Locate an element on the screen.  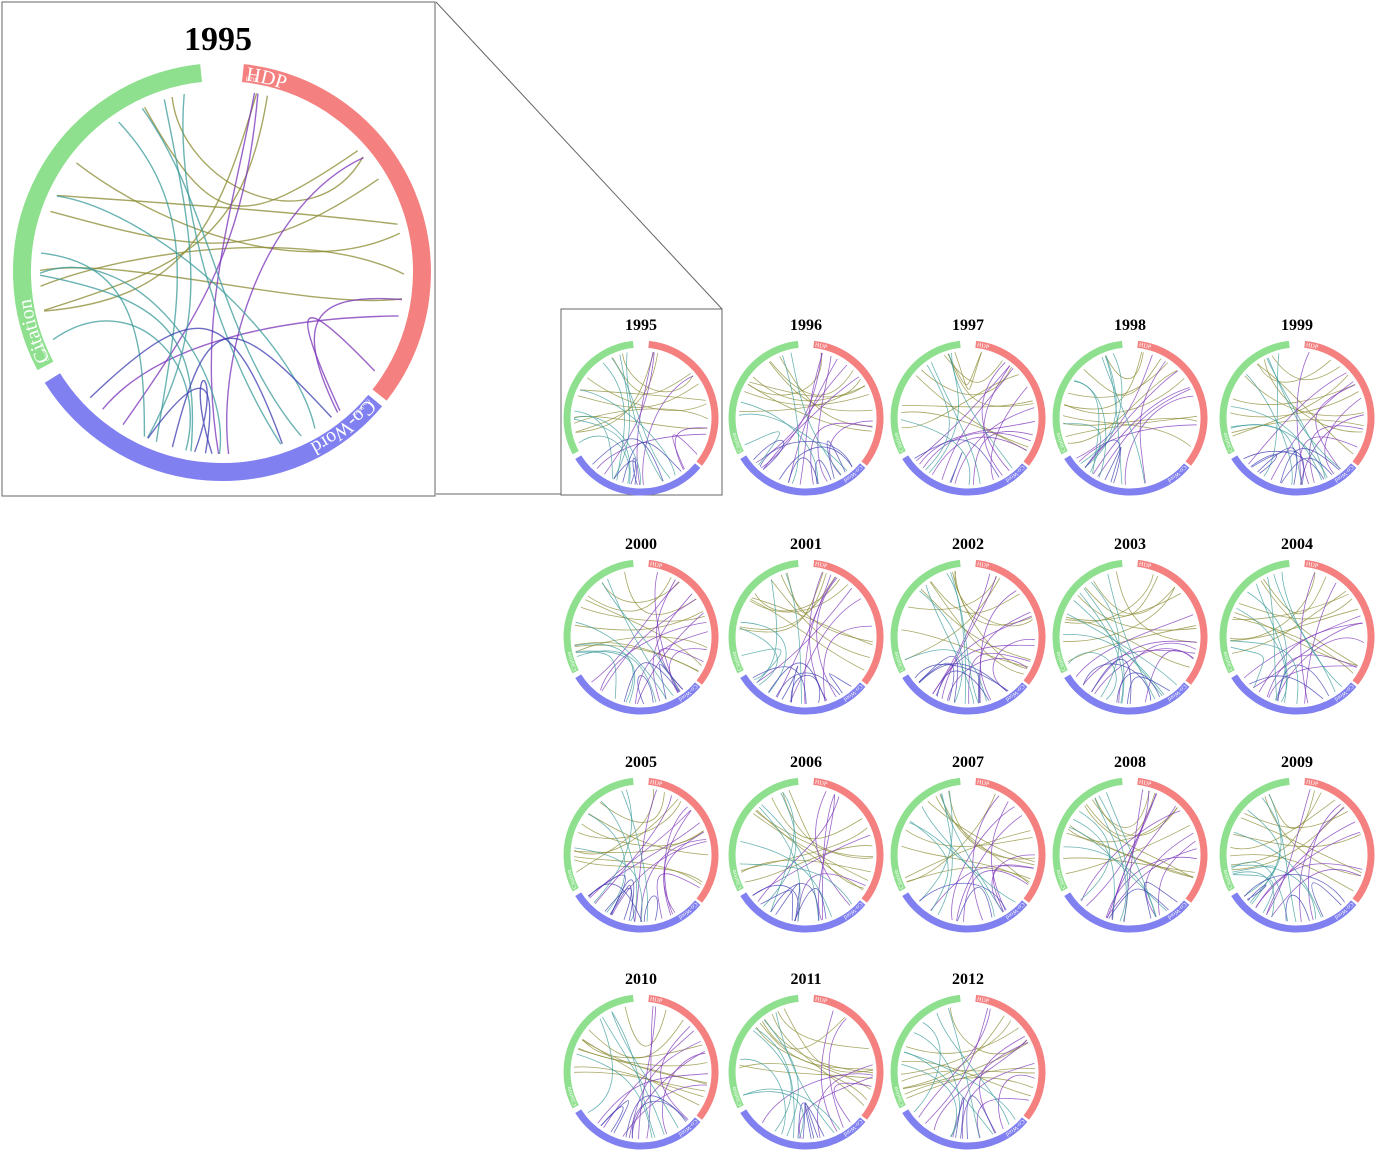
coword-label: Co-Word is located at coordinates (343, 427).